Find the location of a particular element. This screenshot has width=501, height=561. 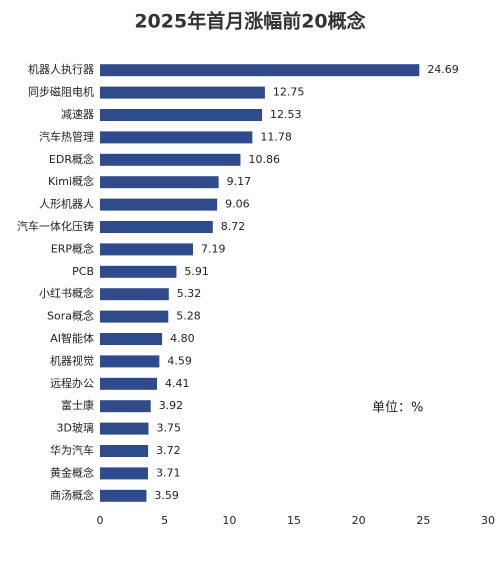

value-label: 12.53 is located at coordinates (286, 114).